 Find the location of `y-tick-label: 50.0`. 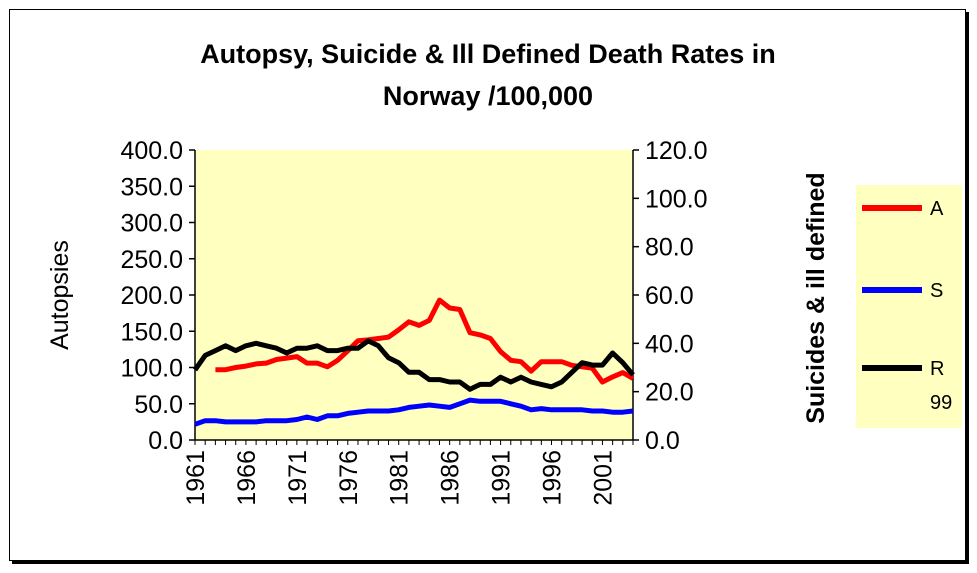

y-tick-label: 50.0 is located at coordinates (158, 405).